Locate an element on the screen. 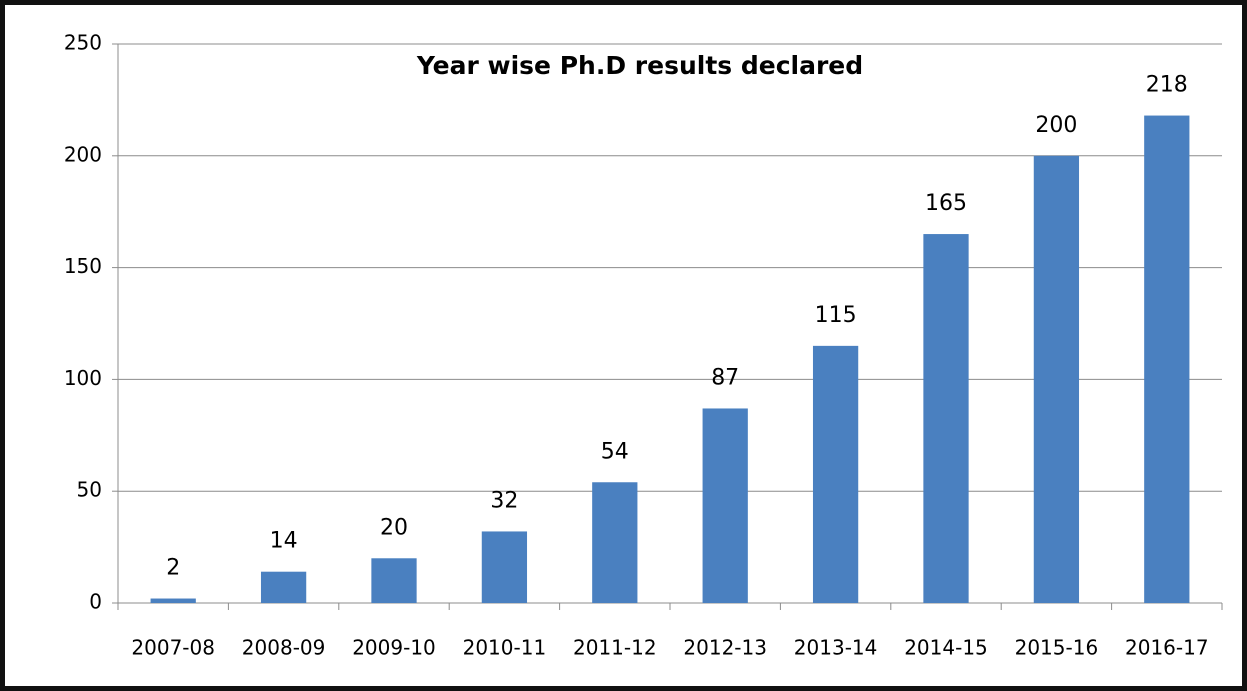 This screenshot has width=1247, height=691. y-tick-label: 50 is located at coordinates (89, 490).